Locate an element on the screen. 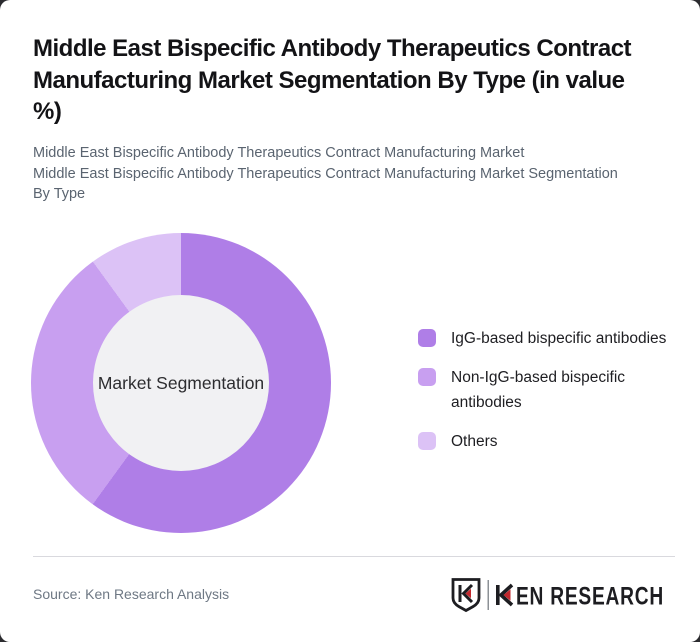  ken-research-logo: EN RESEARCH is located at coordinates (559, 595).